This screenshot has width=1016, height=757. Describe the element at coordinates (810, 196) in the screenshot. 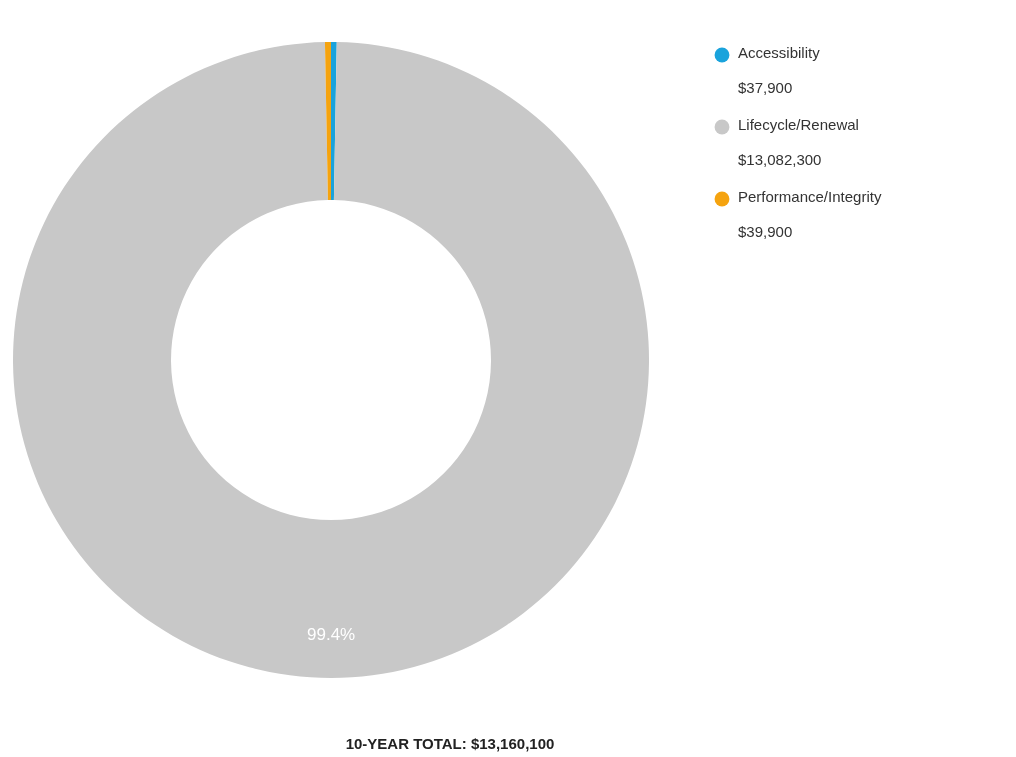

I see `legend-label: Performance/Integrity` at that location.